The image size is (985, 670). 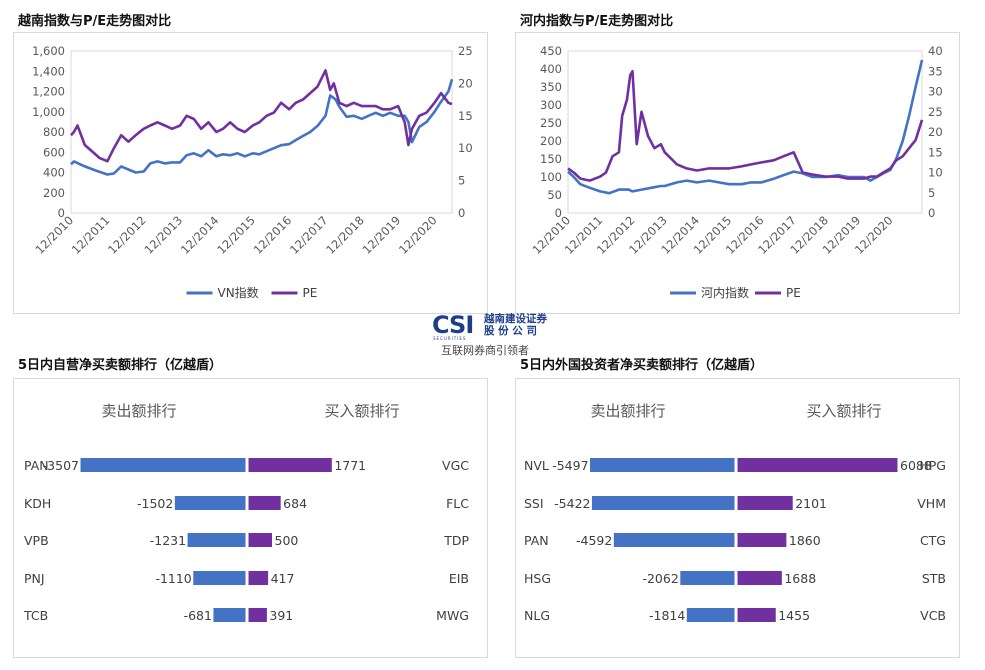 I want to click on y-left-tick-label: 450, so click(x=551, y=51).